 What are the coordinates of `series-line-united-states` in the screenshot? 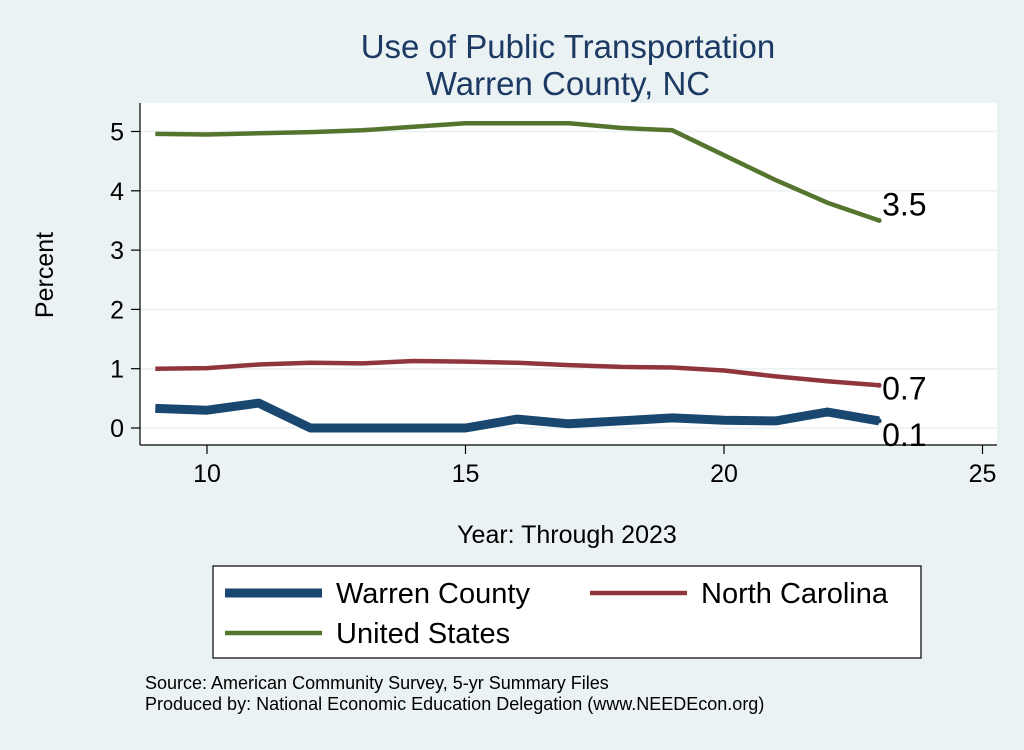 It's located at (517, 171).